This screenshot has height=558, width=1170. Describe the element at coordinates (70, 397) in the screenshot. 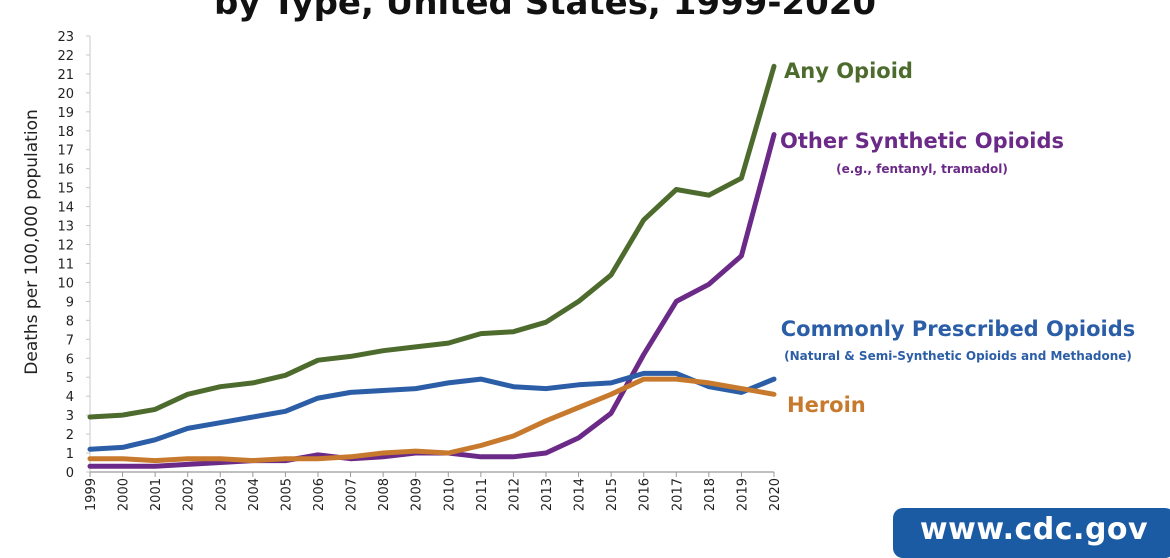

I see `y-tick-label: 4` at that location.